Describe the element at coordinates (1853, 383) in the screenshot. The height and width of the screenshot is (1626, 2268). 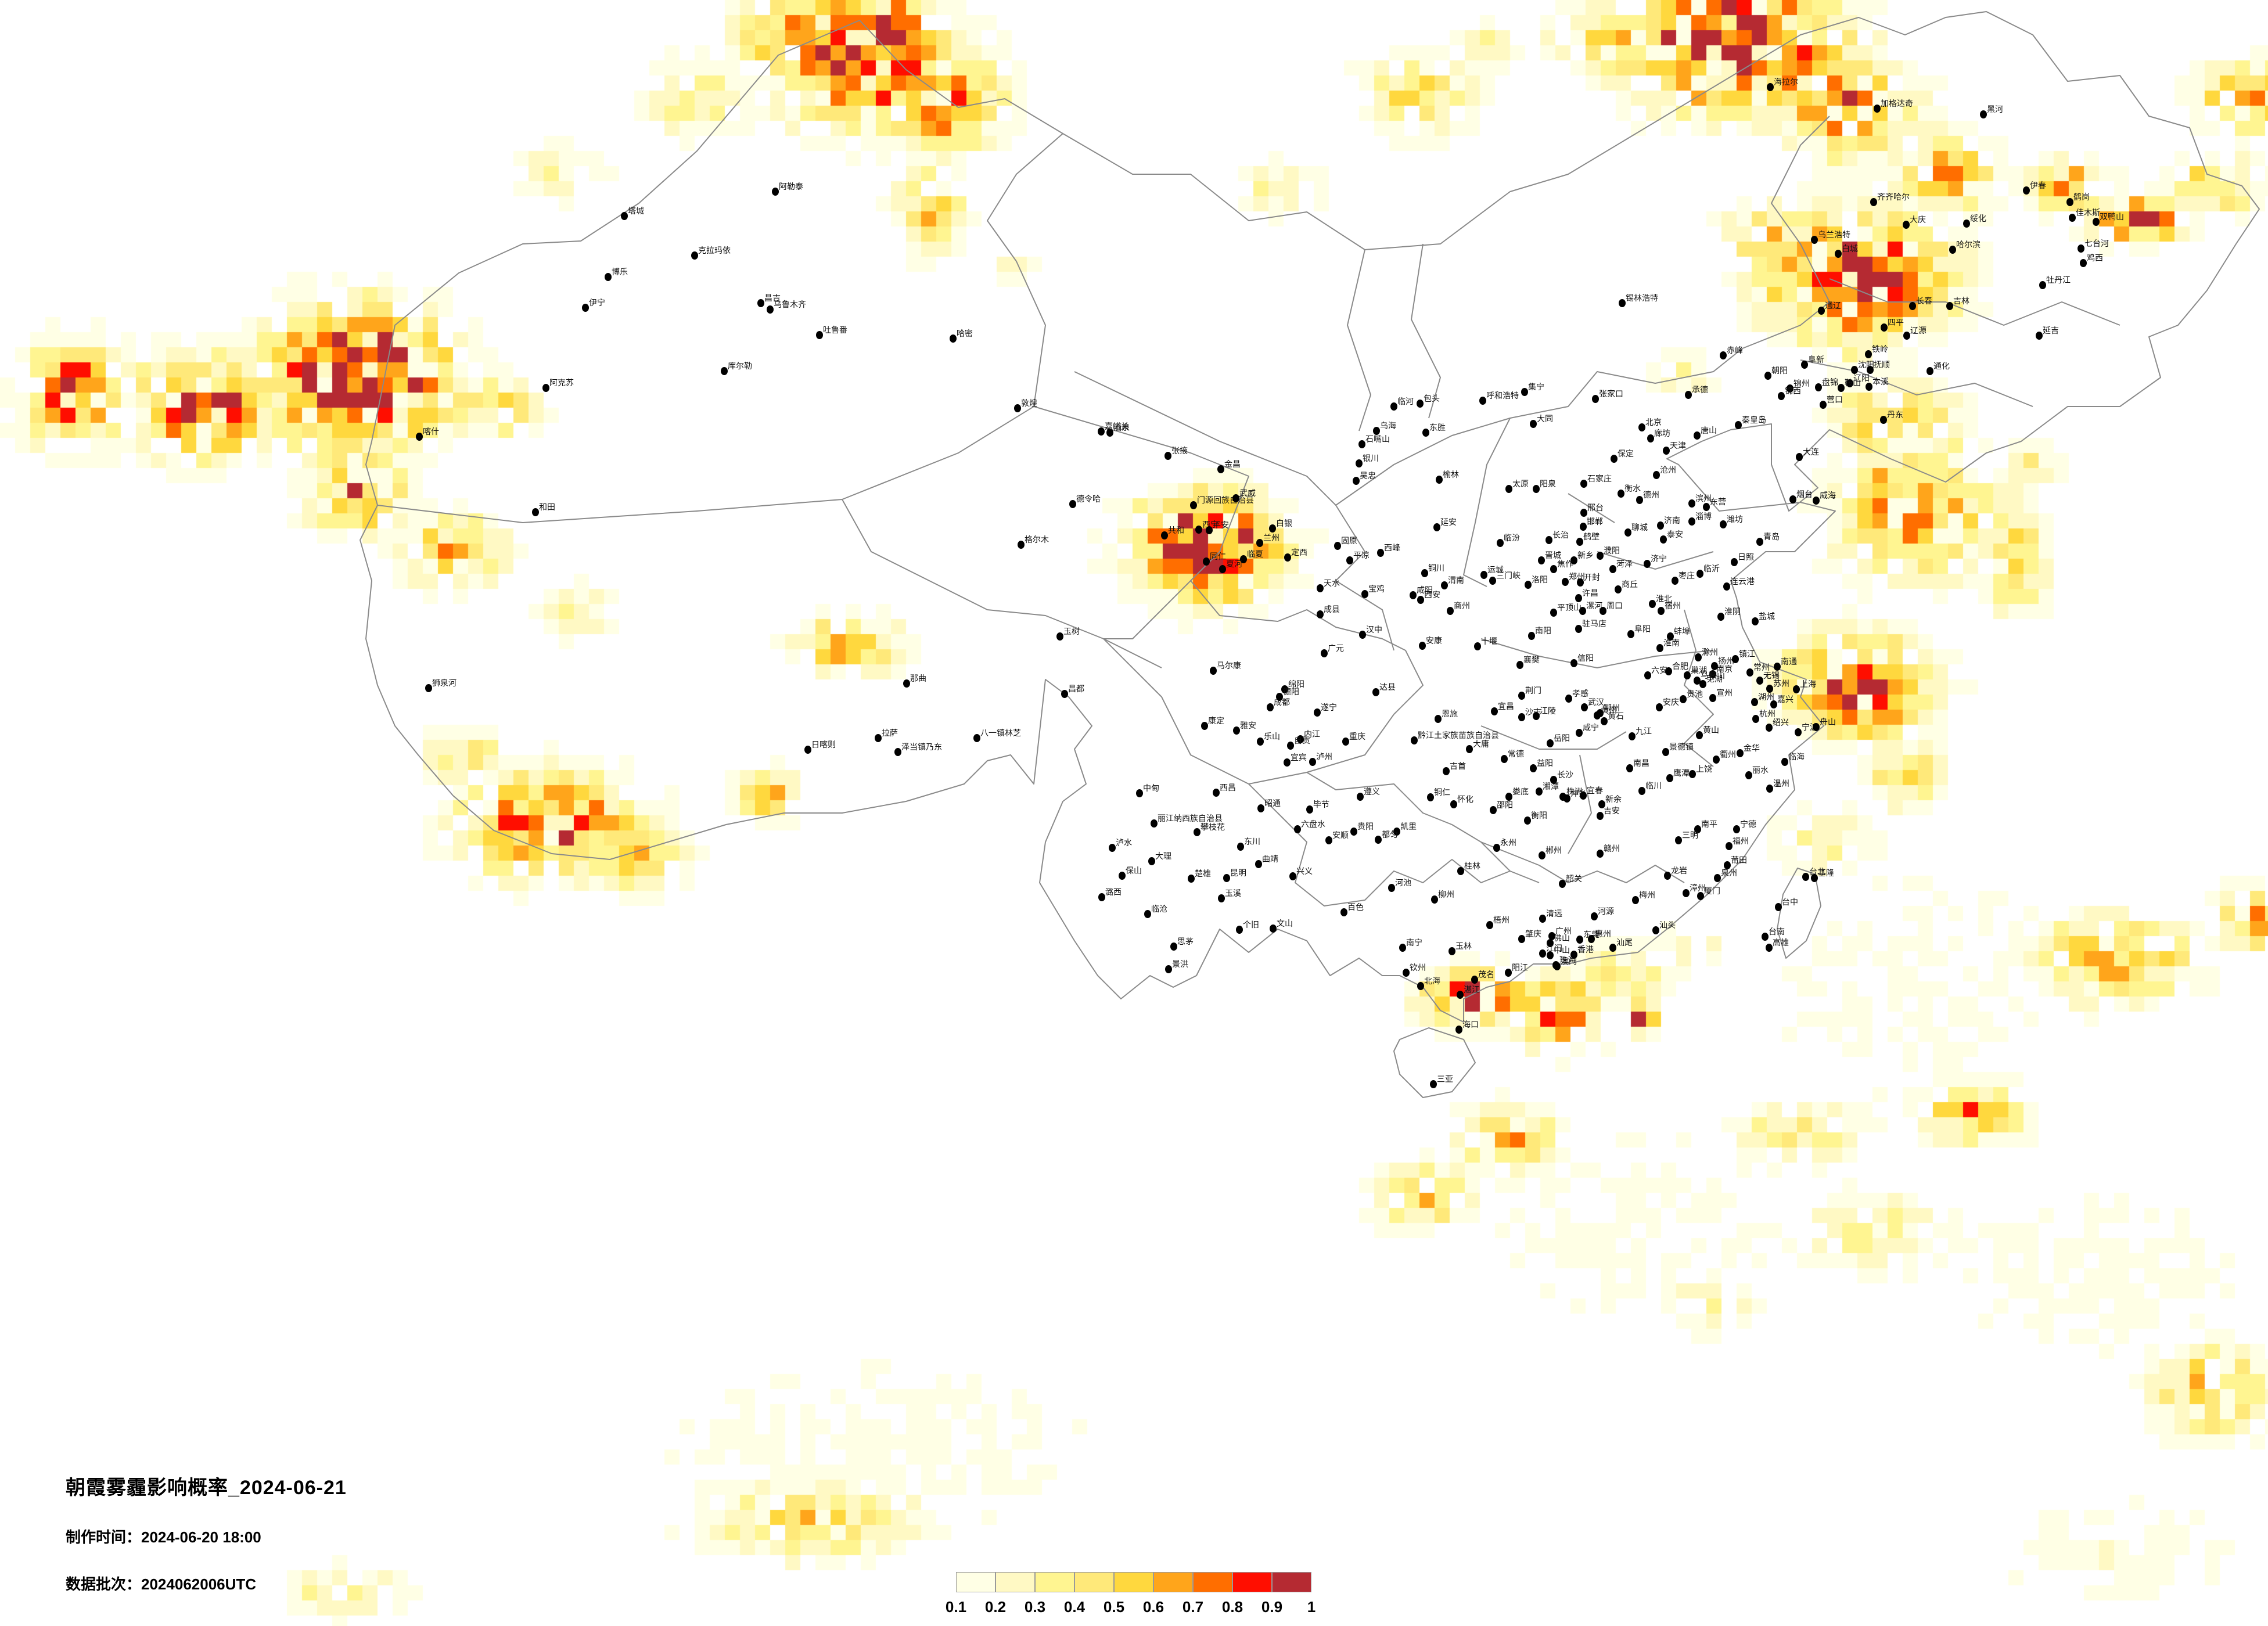
I see `city-label: 鞍山` at that location.